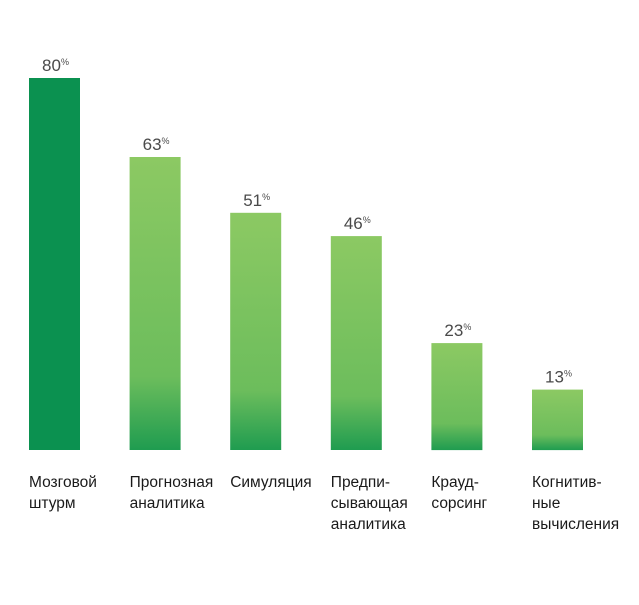  What do you see at coordinates (63, 493) in the screenshot?
I see `category-label-1: Мозговой штурм` at bounding box center [63, 493].